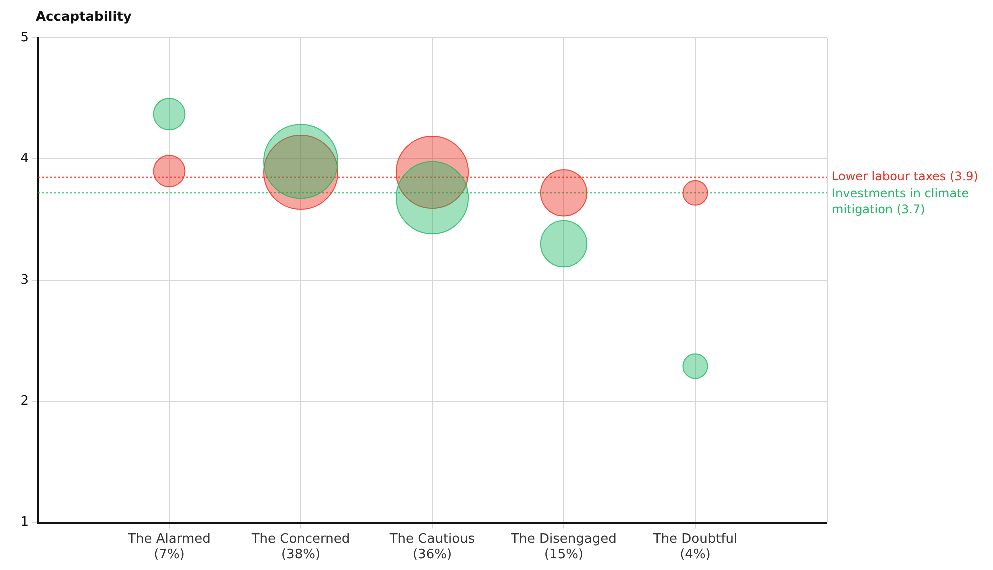 The image size is (993, 570). What do you see at coordinates (563, 547) in the screenshot?
I see `x-tick-label: The Disengaged (15%)` at bounding box center [563, 547].